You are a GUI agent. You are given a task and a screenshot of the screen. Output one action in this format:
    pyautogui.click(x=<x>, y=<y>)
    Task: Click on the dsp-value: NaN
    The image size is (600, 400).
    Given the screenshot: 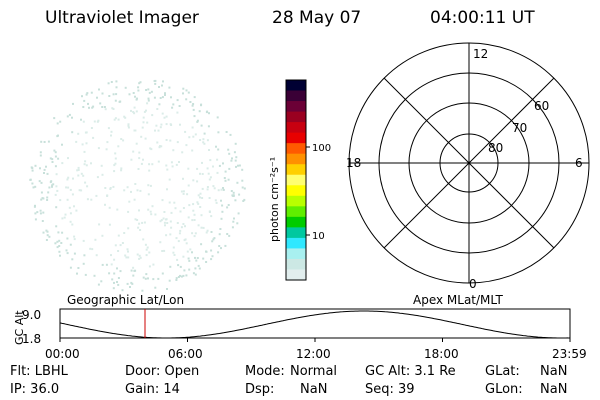 What is the action you would take?
    pyautogui.click(x=314, y=389)
    